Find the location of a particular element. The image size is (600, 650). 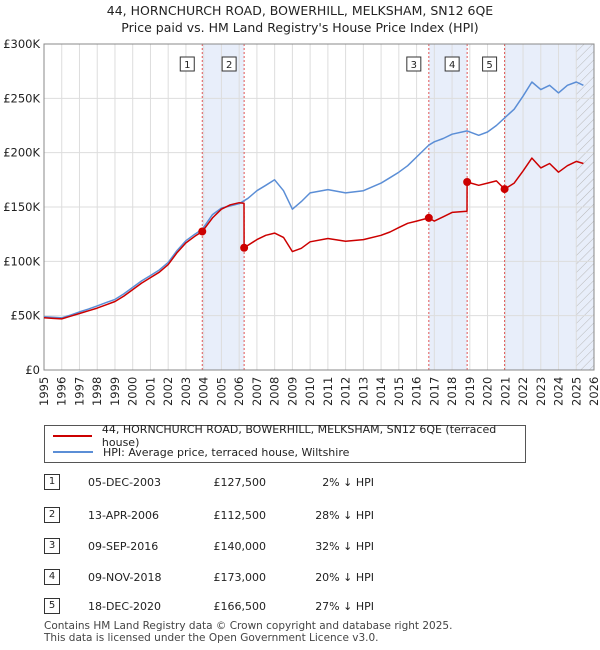

x-tick-label: 2012 is located at coordinates (346, 391).